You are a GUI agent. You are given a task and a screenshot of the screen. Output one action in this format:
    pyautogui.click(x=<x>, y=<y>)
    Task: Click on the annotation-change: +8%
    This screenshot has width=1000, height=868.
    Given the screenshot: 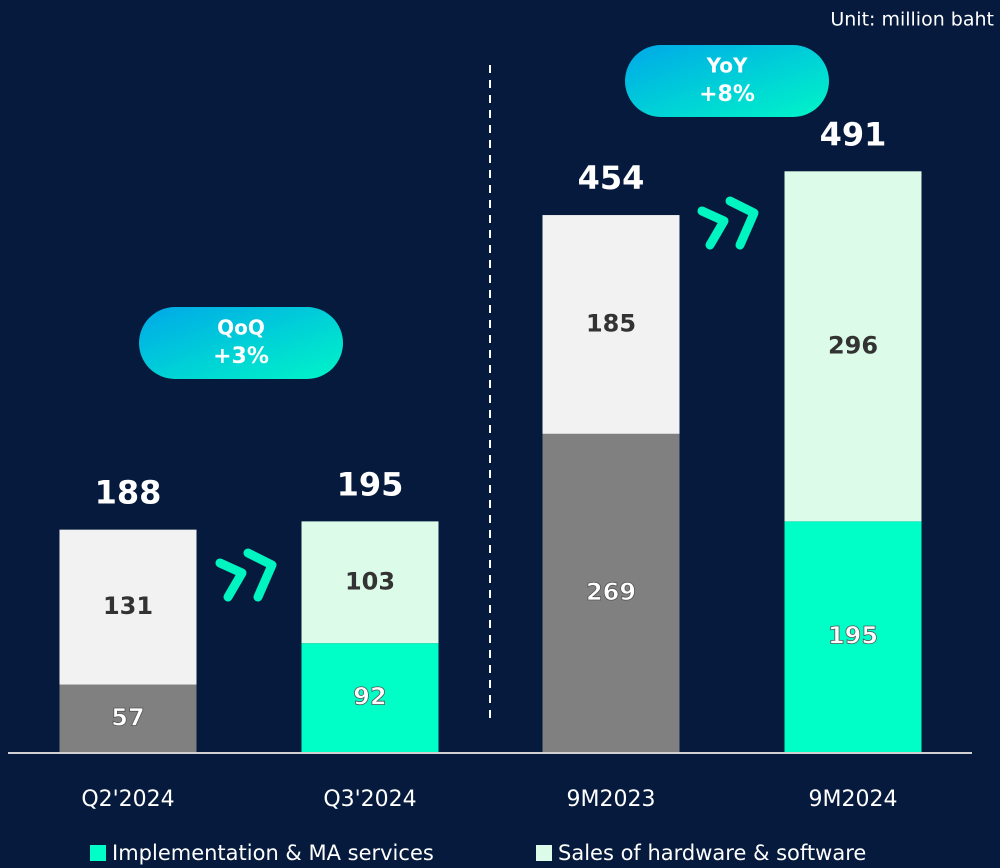 What is the action you would take?
    pyautogui.click(x=727, y=94)
    